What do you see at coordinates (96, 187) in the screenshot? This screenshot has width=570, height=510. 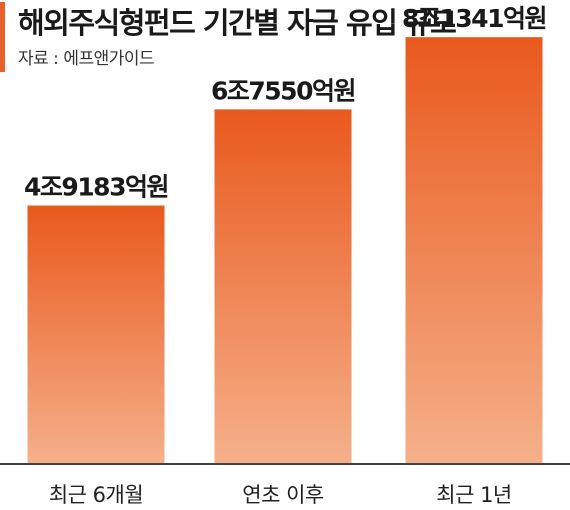 I see `value-label-1: 4조9183억원` at bounding box center [96, 187].